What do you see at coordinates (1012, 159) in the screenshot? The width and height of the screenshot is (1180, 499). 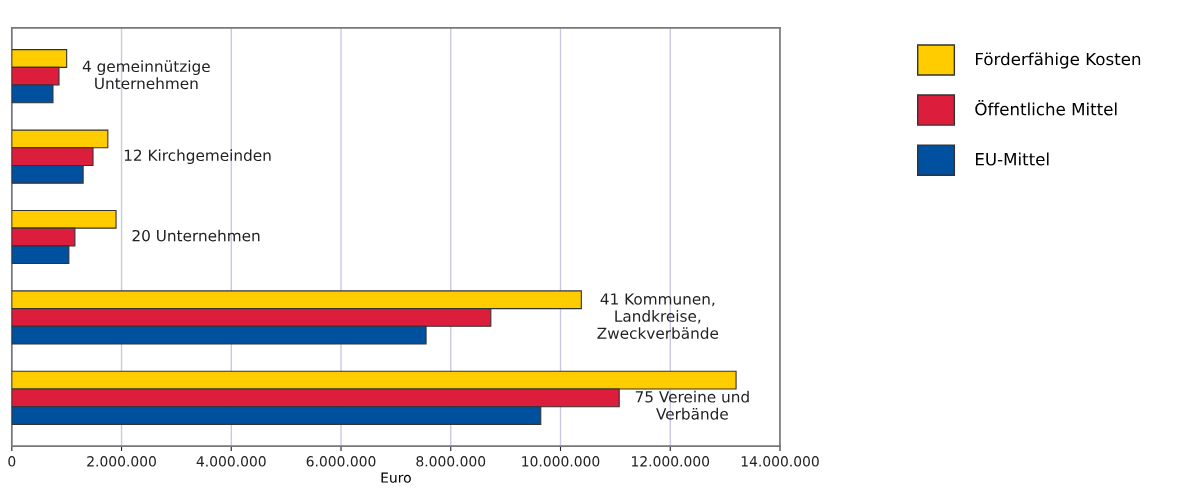 I see `legend-label: EU-Mittel` at bounding box center [1012, 159].